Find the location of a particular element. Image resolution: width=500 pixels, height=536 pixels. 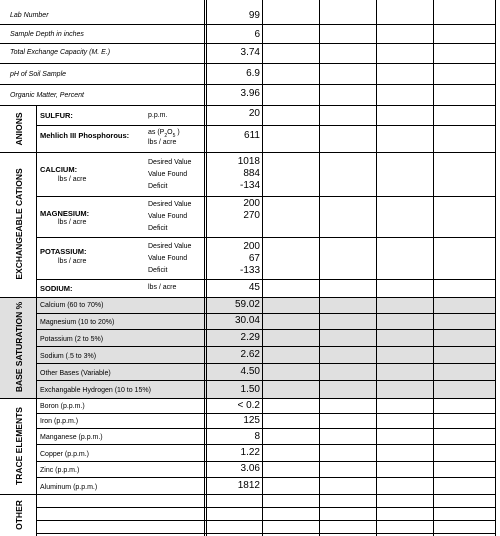

phosphorous-sub-5: 5 is located at coordinates (174, 136).